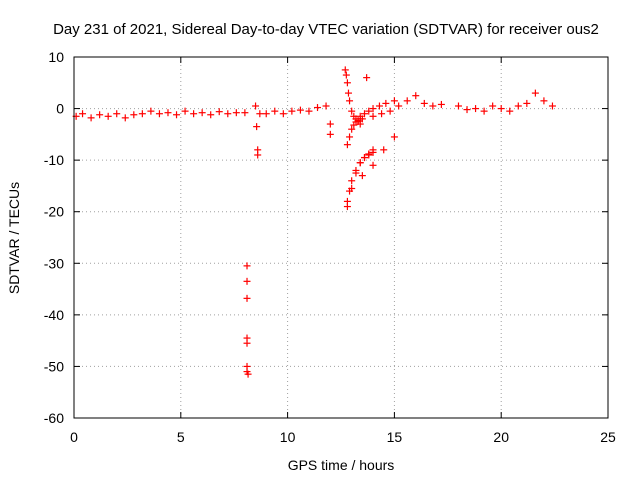 This screenshot has height=480, width=640. Describe the element at coordinates (501, 437) in the screenshot. I see `x-tick-label: 20` at that location.